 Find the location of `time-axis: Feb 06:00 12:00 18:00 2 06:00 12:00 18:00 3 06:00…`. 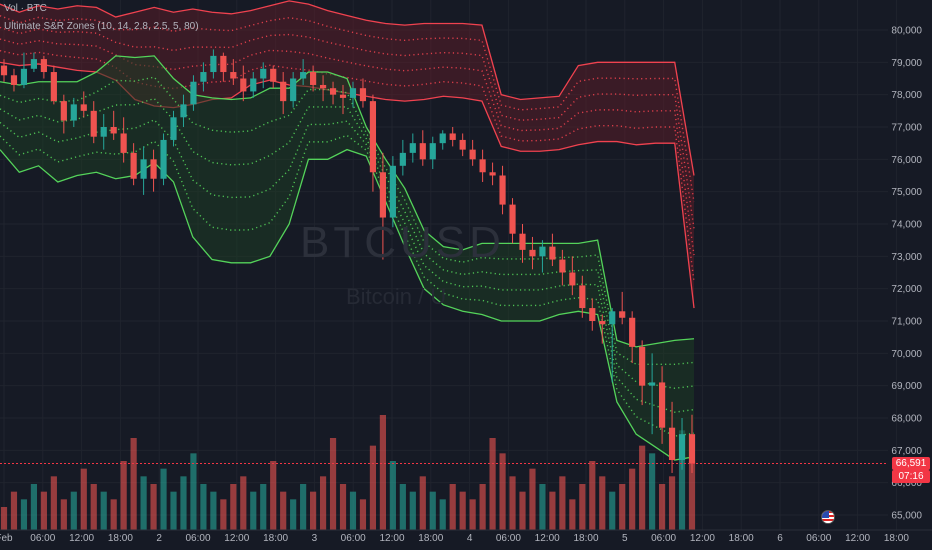

time-axis: Feb 06:00 12:00 18:00 2 06:00 12:00 18:00 3 06:00… is located at coordinates (466, 536).